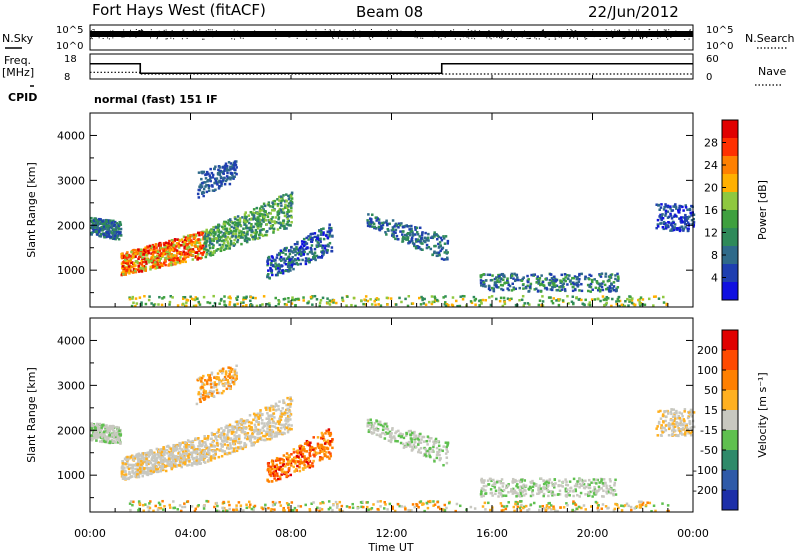  I want to click on colorbar-tick-label: 28, so click(711, 143).